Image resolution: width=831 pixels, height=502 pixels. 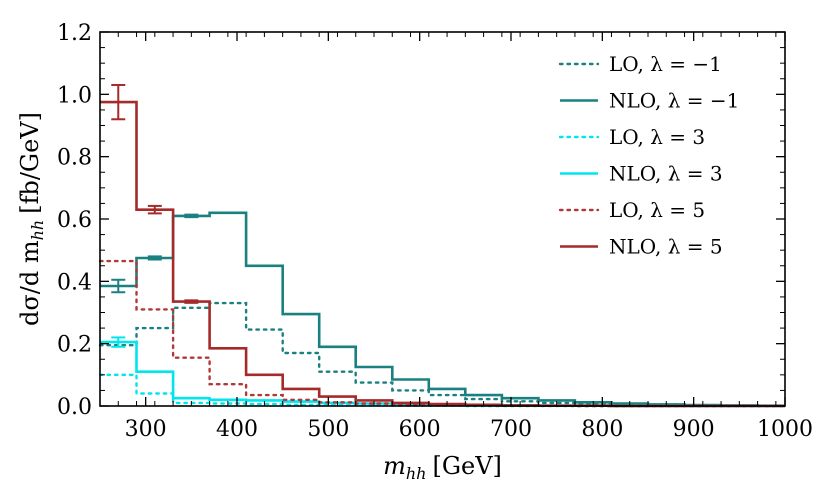 I want to click on x-tick-label: 900, so click(x=694, y=429).